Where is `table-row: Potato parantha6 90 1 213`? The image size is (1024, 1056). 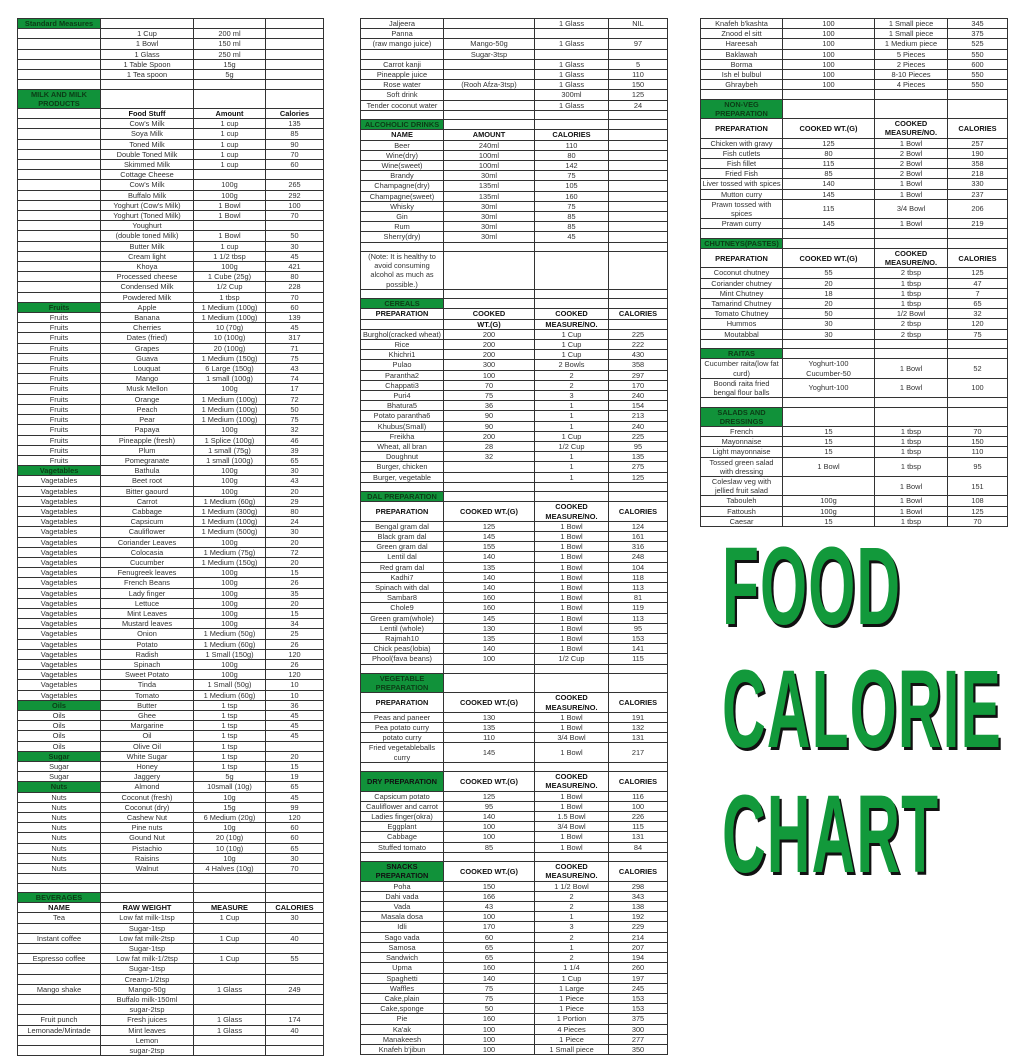 table-row: Potato parantha6 90 1 213 is located at coordinates (514, 416).